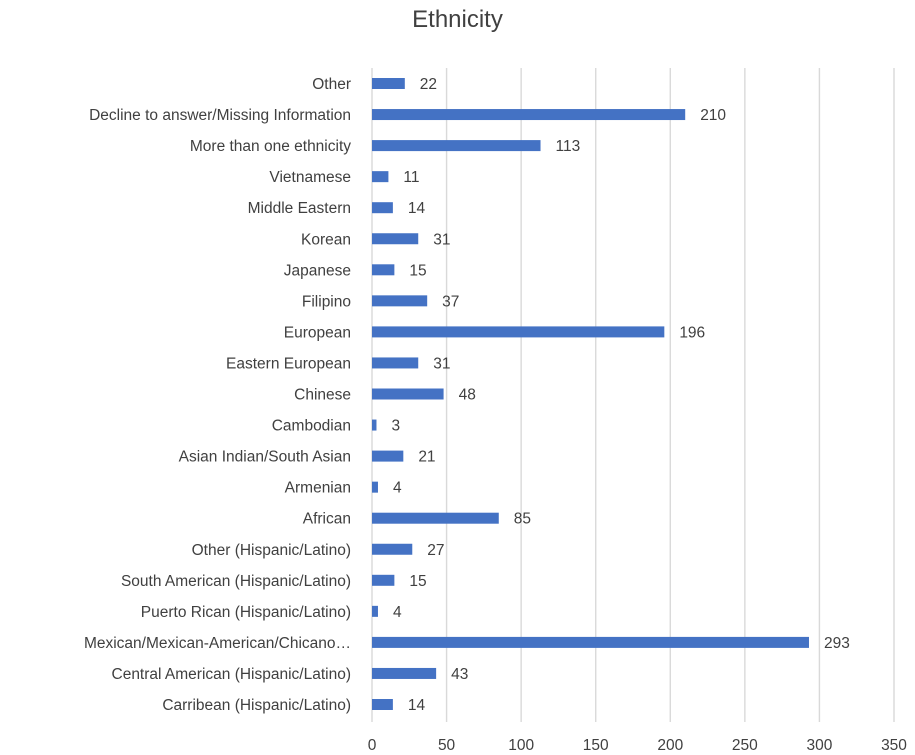 The height and width of the screenshot is (755, 915). What do you see at coordinates (317, 332) in the screenshot?
I see `category-label: European` at bounding box center [317, 332].